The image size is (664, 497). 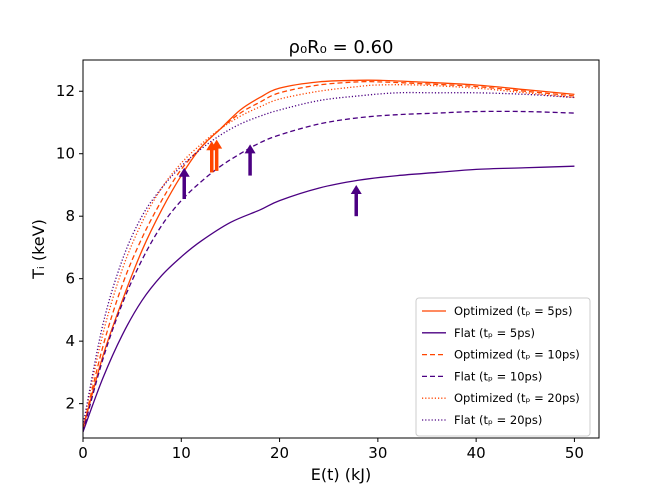 What do you see at coordinates (65, 154) in the screenshot?
I see `y-tick-label: 10` at bounding box center [65, 154].